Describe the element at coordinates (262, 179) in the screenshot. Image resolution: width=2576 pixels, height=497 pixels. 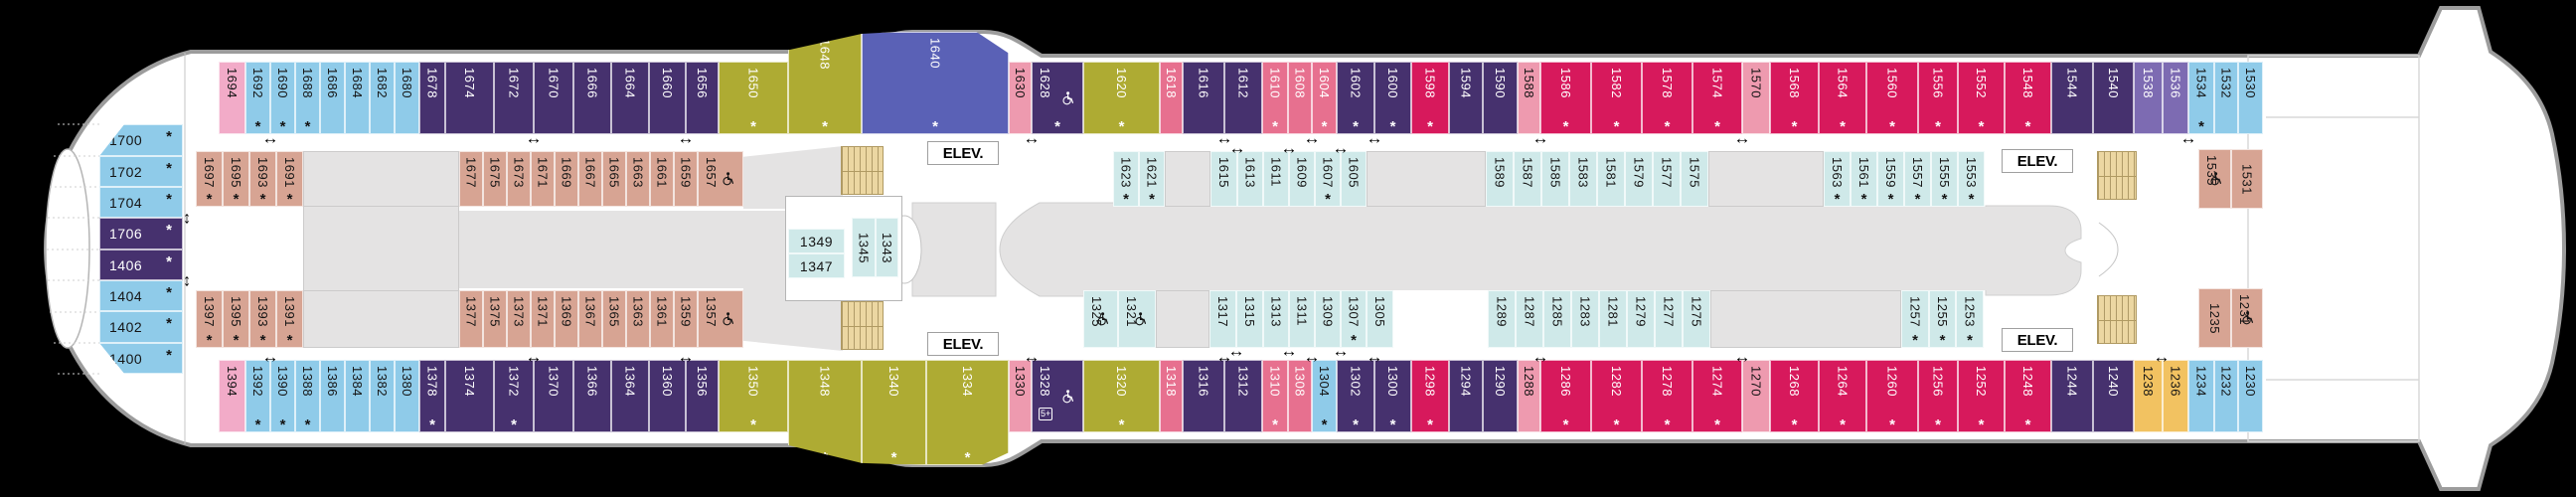
I see `cabin-1693: 1693 *` at that location.